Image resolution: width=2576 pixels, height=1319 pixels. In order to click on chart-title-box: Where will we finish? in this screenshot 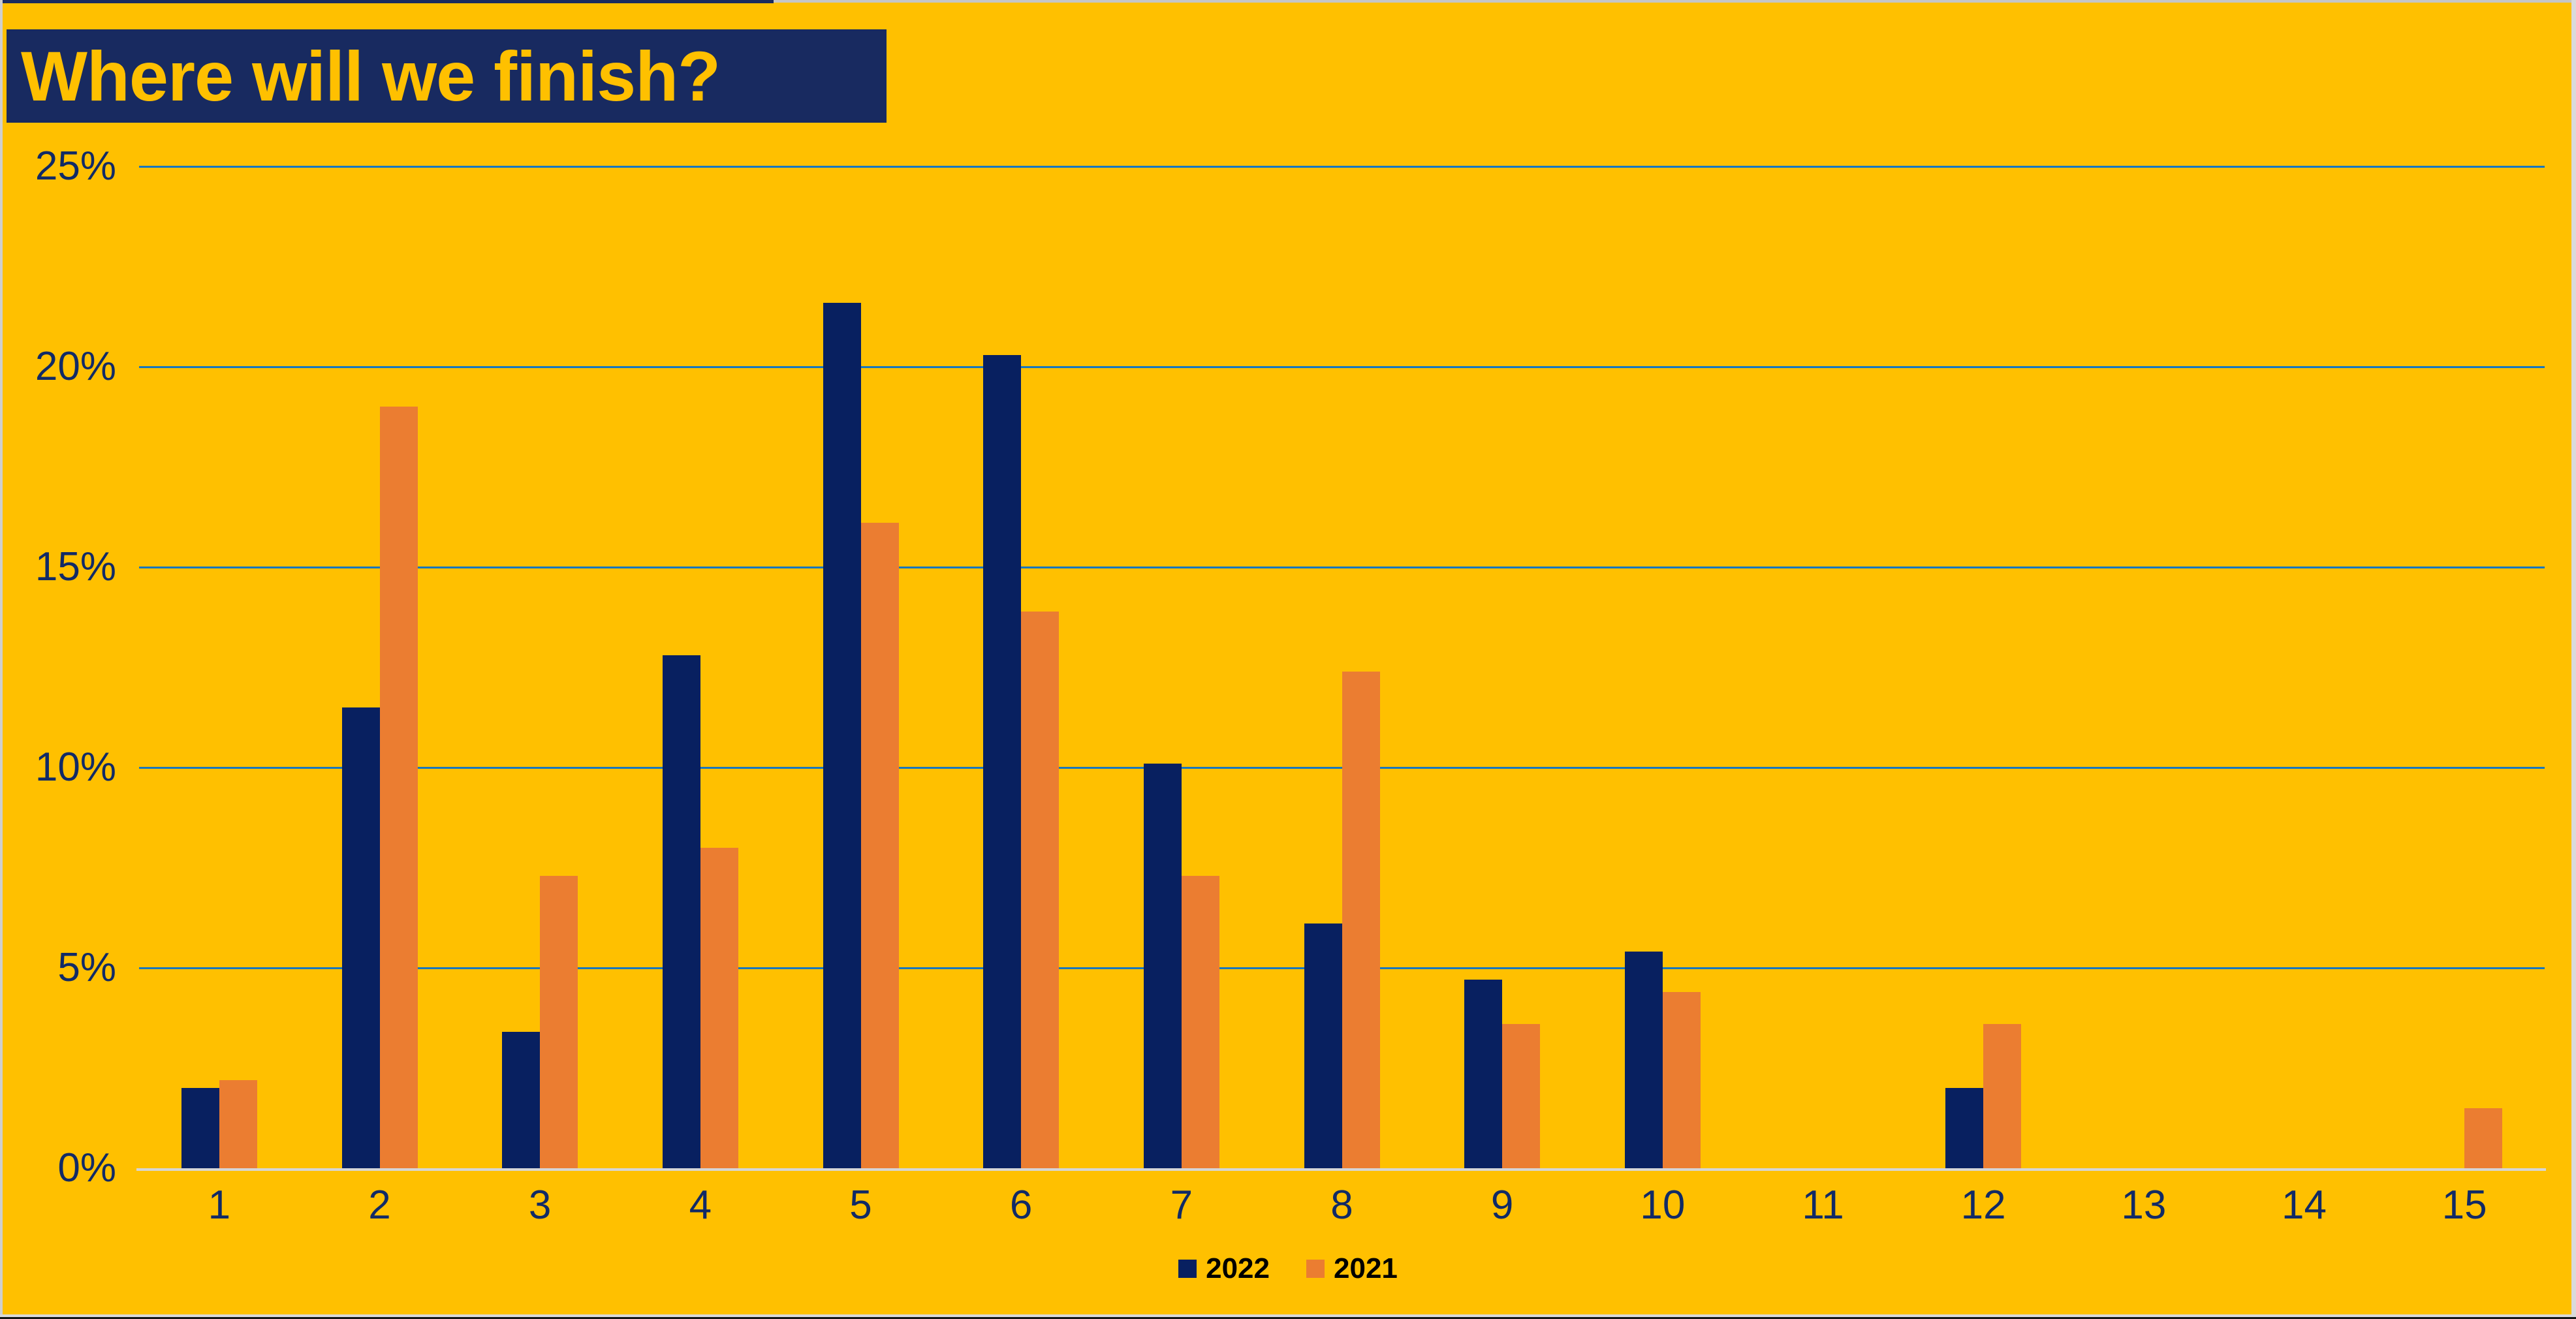, I will do `click(447, 76)`.